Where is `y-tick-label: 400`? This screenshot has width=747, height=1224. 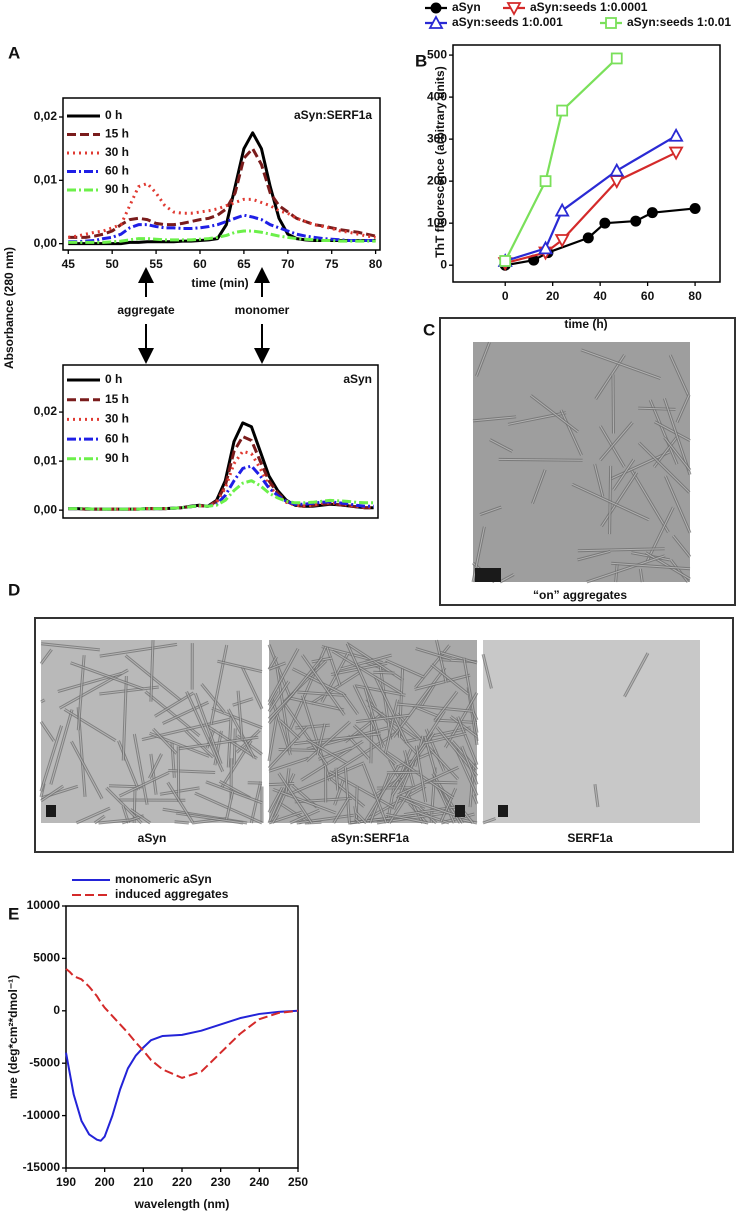
y-tick-label: 400 is located at coordinates (437, 96).